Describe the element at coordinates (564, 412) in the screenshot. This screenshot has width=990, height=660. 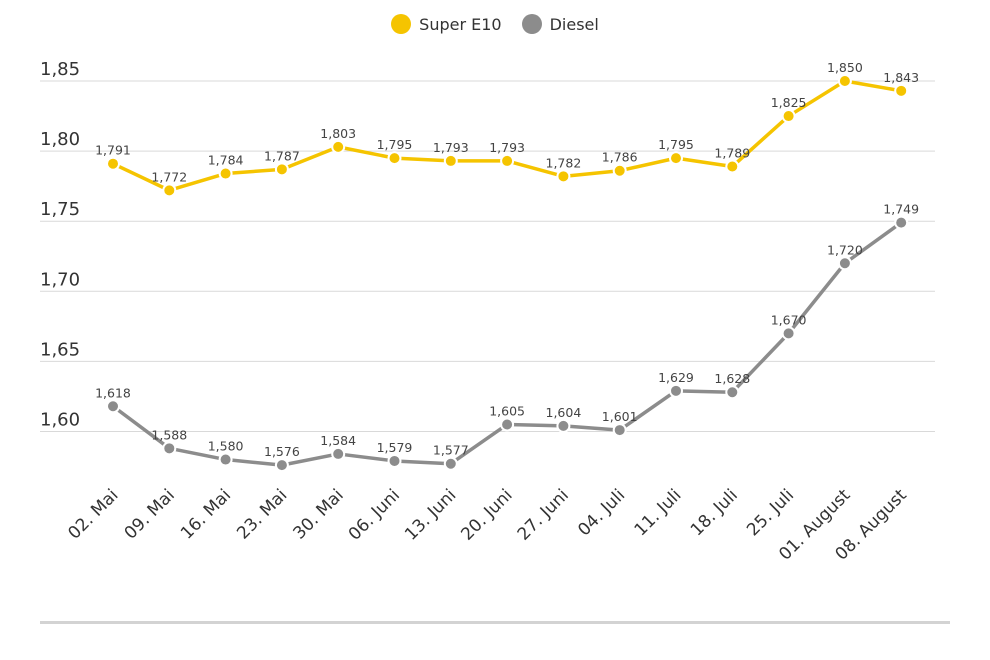
I see `data-label: 1,604` at that location.